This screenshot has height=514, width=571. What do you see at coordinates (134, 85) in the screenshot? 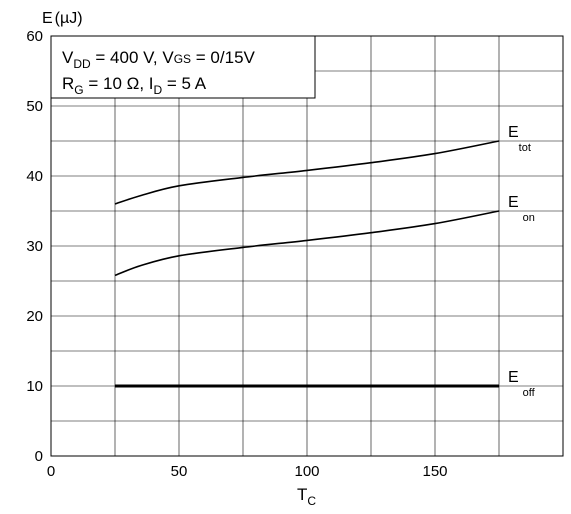
I see `conditions-line-2: RG = 10 Ω, ID = 5 A` at bounding box center [134, 85].